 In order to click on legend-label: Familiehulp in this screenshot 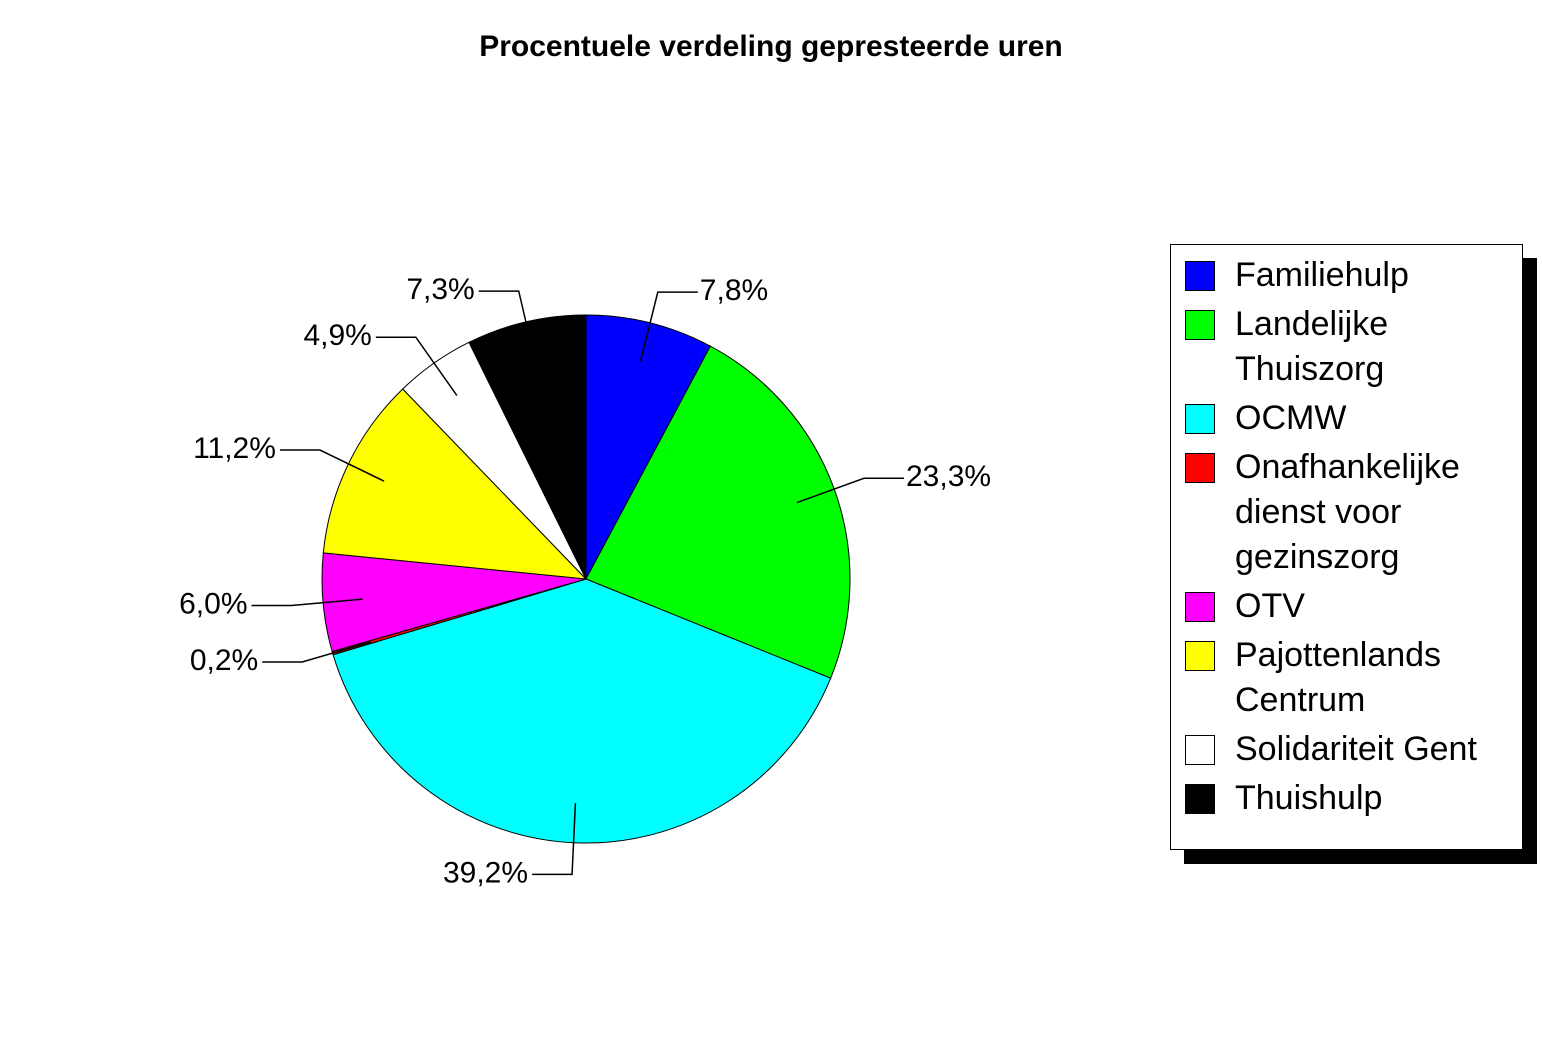, I will do `click(1322, 275)`.